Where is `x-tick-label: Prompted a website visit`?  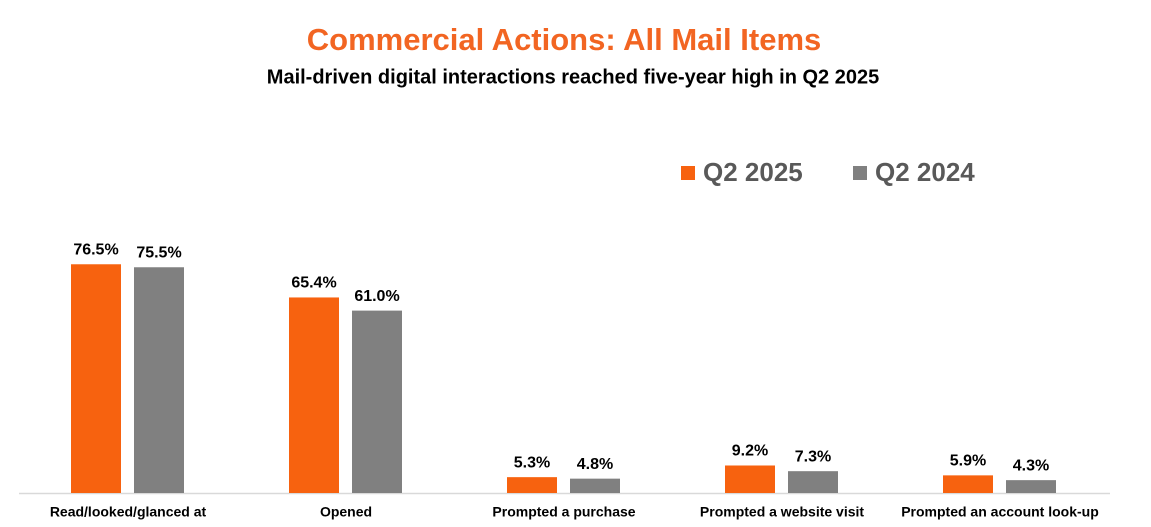 x-tick-label: Prompted a website visit is located at coordinates (782, 512).